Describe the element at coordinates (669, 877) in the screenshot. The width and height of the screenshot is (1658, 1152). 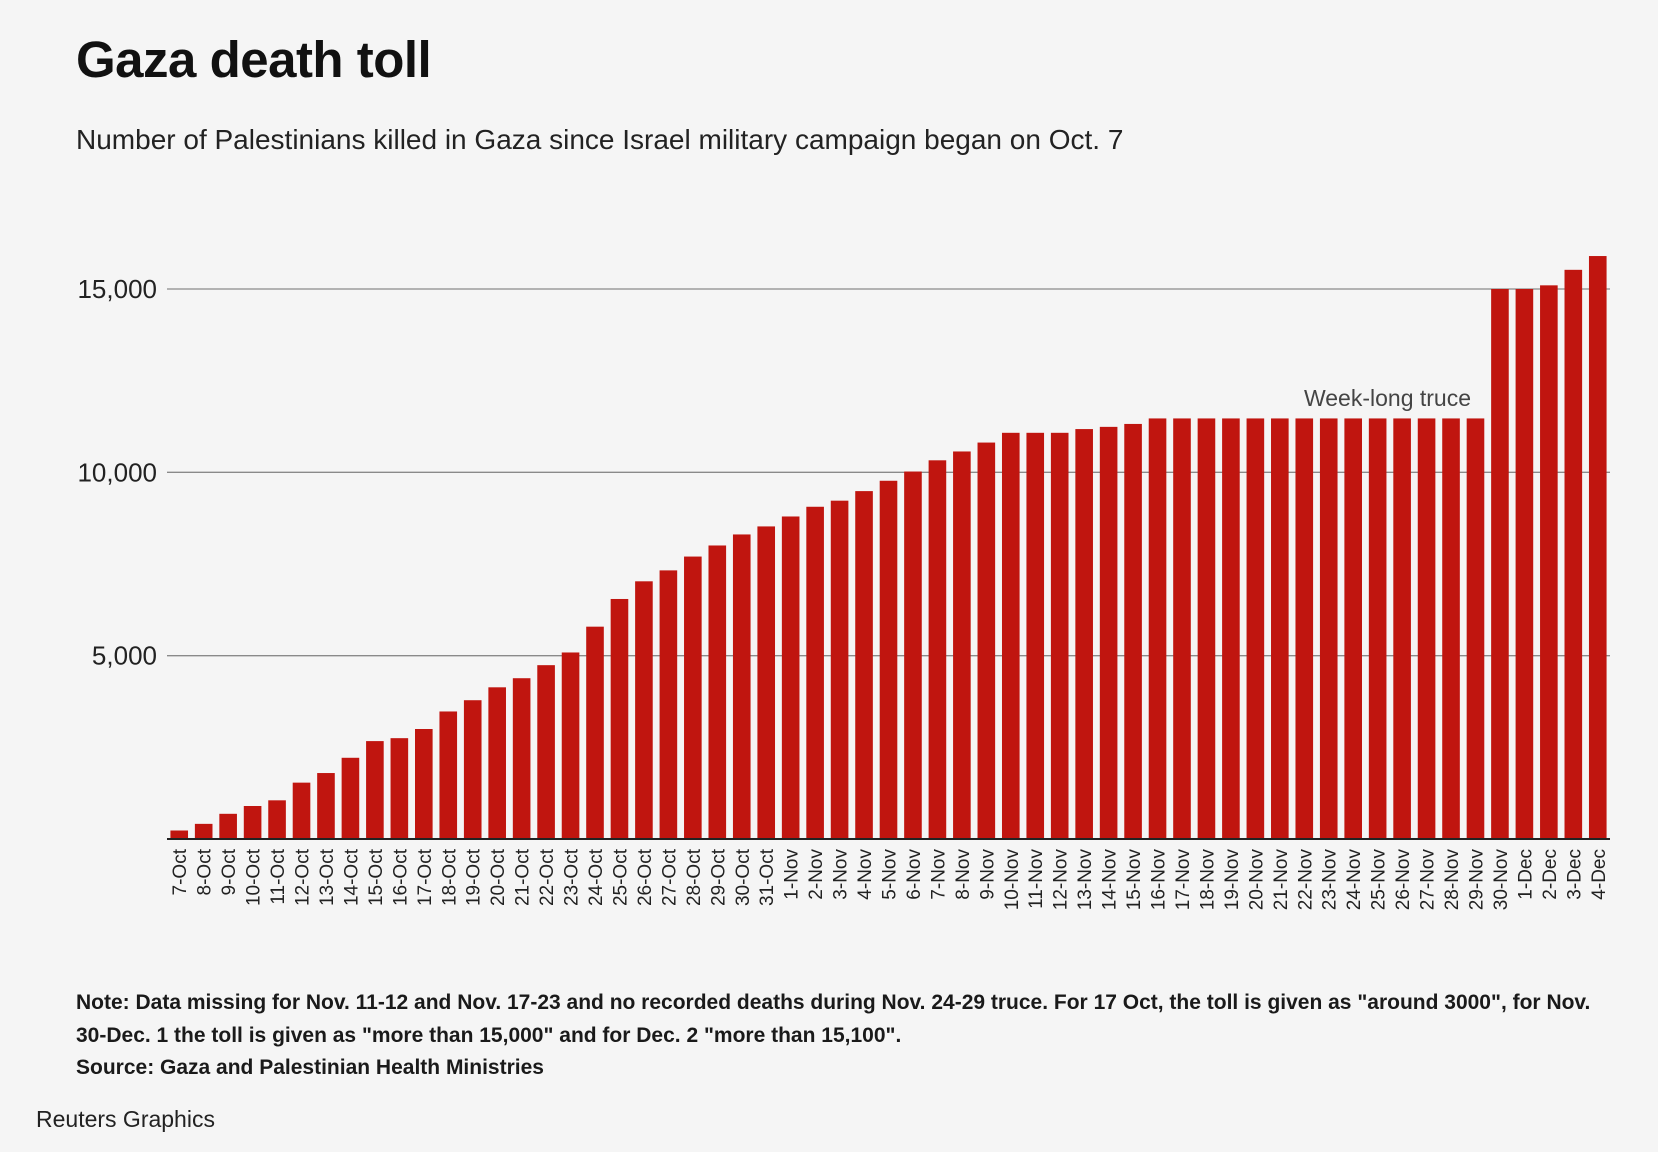
I see `x-tick-label: 27-Oct` at that location.